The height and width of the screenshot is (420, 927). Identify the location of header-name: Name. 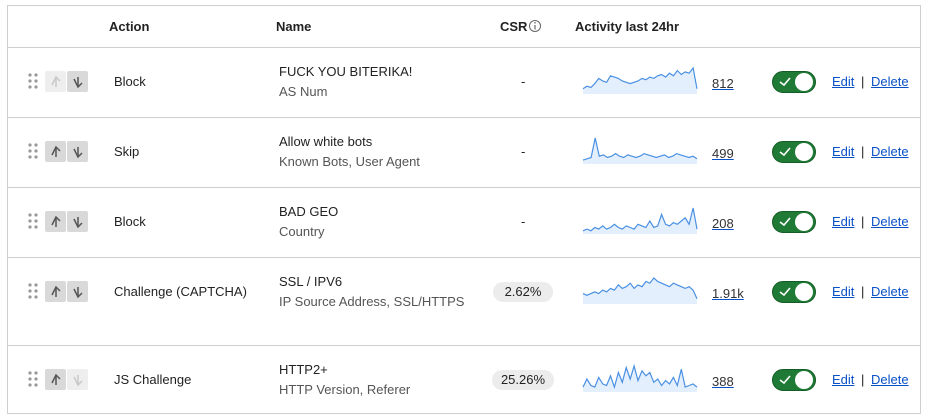
(294, 26).